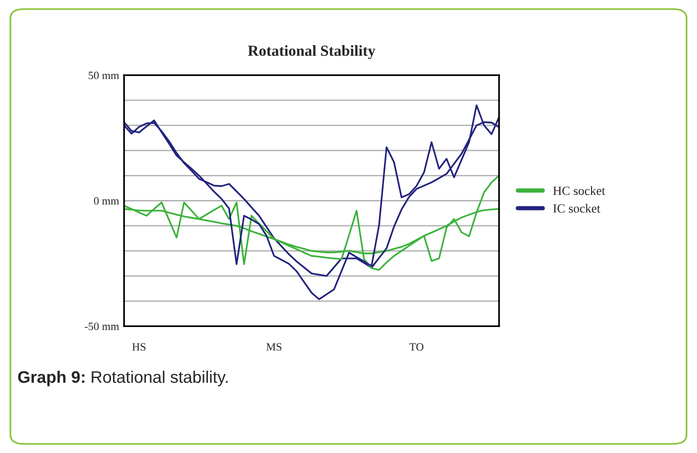 The width and height of the screenshot is (697, 453). What do you see at coordinates (576, 208) in the screenshot?
I see `legend-label: IC socket` at bounding box center [576, 208].